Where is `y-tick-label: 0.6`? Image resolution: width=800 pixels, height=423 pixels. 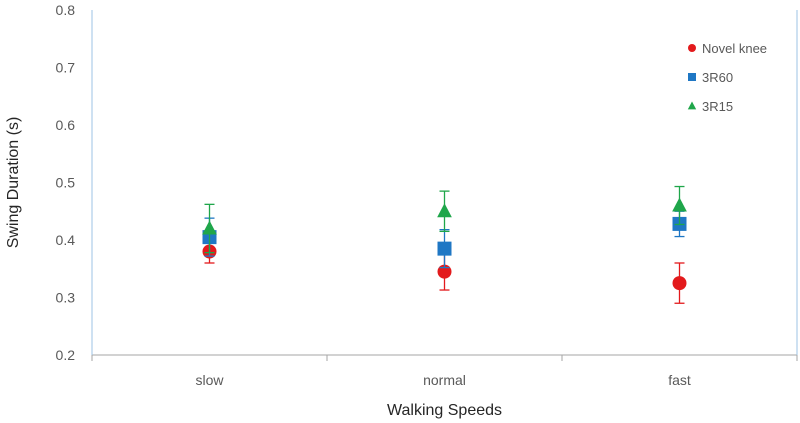 y-tick-label: 0.6 is located at coordinates (66, 125).